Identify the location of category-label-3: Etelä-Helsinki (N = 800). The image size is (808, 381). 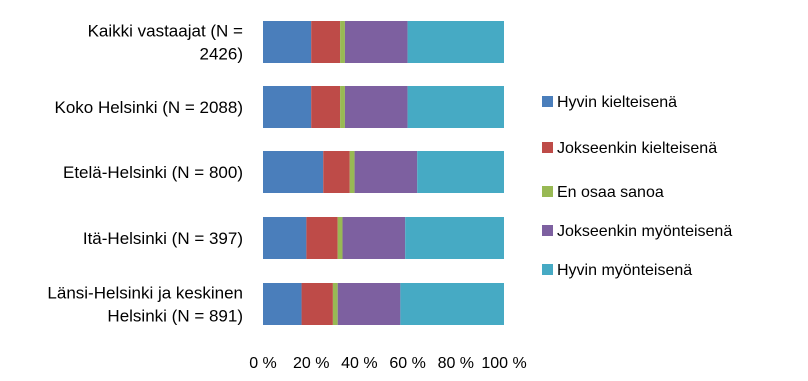
(153, 172).